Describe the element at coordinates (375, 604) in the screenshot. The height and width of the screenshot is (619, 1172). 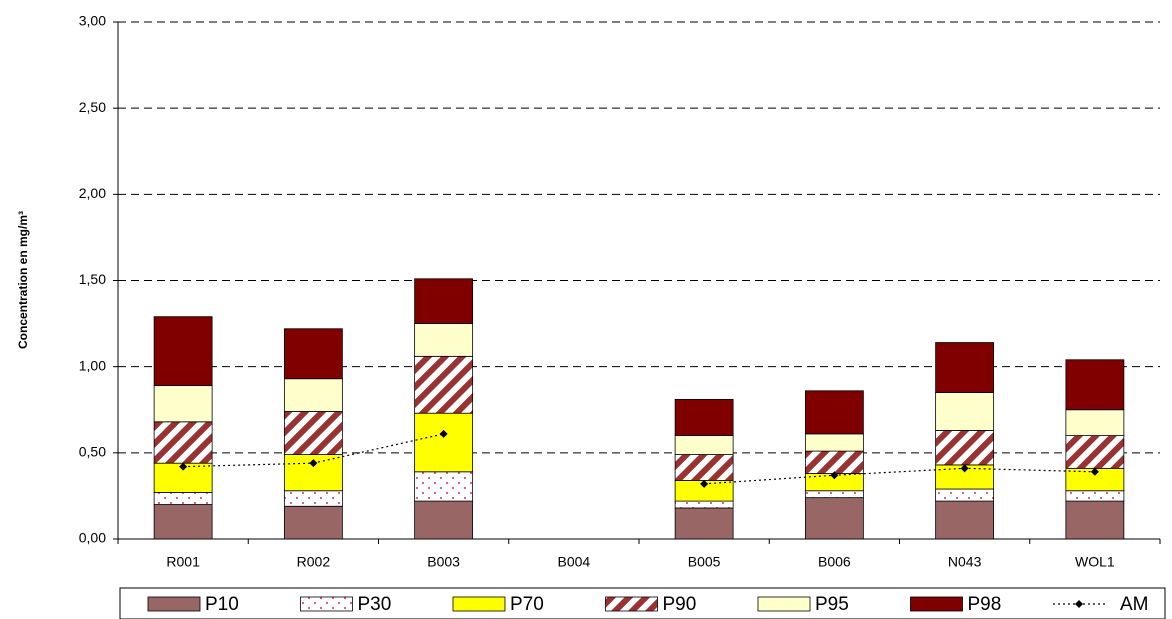
I see `legend-label: P30` at that location.